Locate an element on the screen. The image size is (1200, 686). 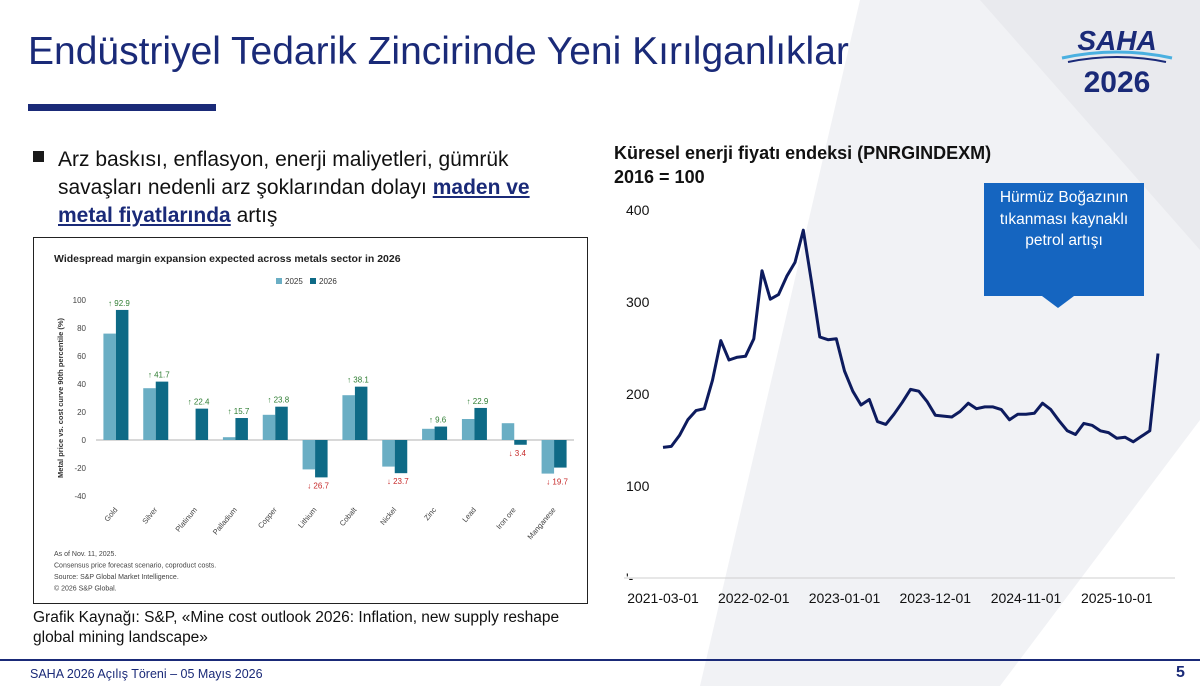
line-x-tick-label: 2023-01-01 is located at coordinates (845, 598).